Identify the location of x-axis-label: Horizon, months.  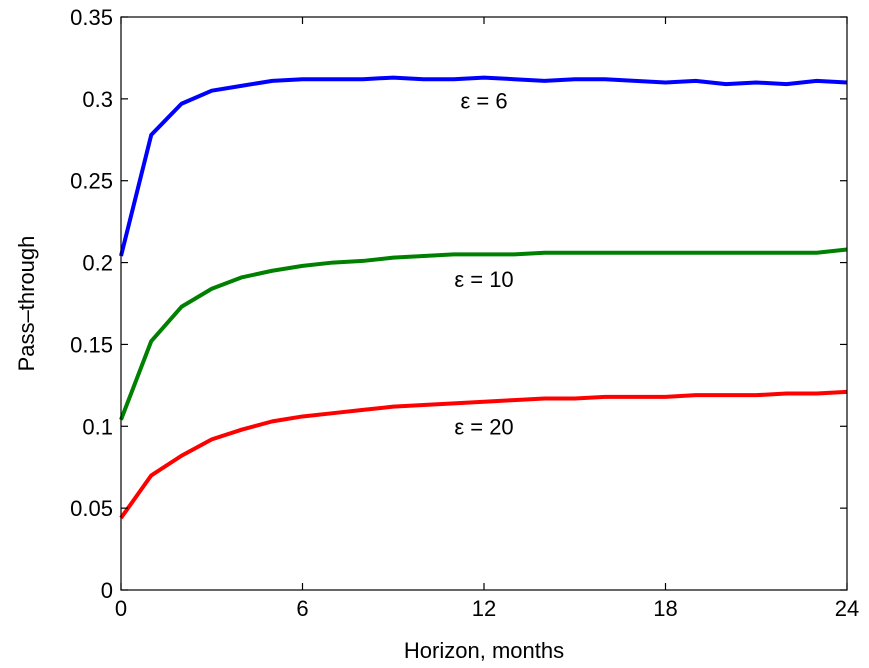
(484, 650).